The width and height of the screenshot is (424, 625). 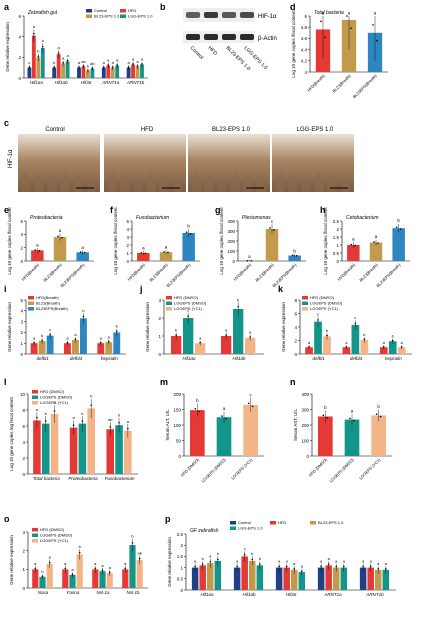 I want to click on y-tick-label: 2.5, so click(x=336, y=221).